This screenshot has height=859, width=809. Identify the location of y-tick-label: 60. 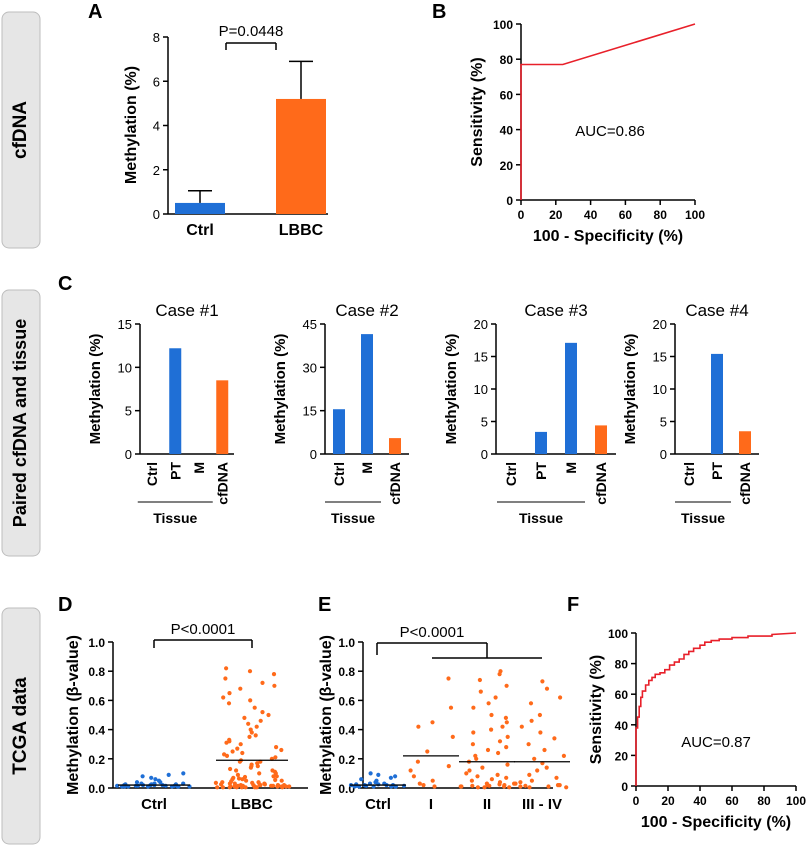
(622, 695).